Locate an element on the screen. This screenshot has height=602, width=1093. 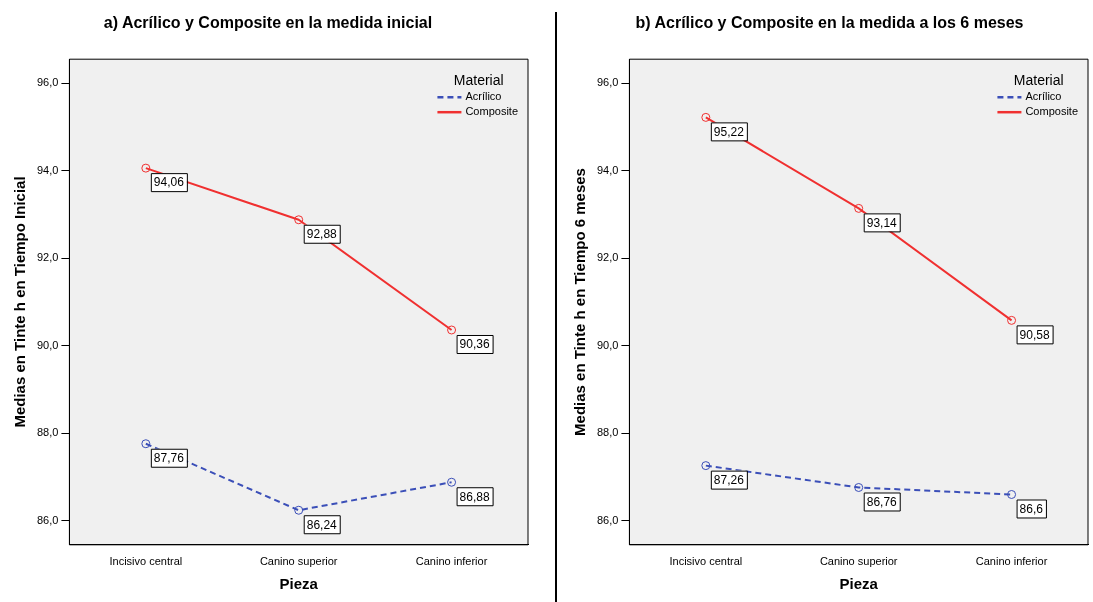
data-label: 94,06 is located at coordinates (169, 182).